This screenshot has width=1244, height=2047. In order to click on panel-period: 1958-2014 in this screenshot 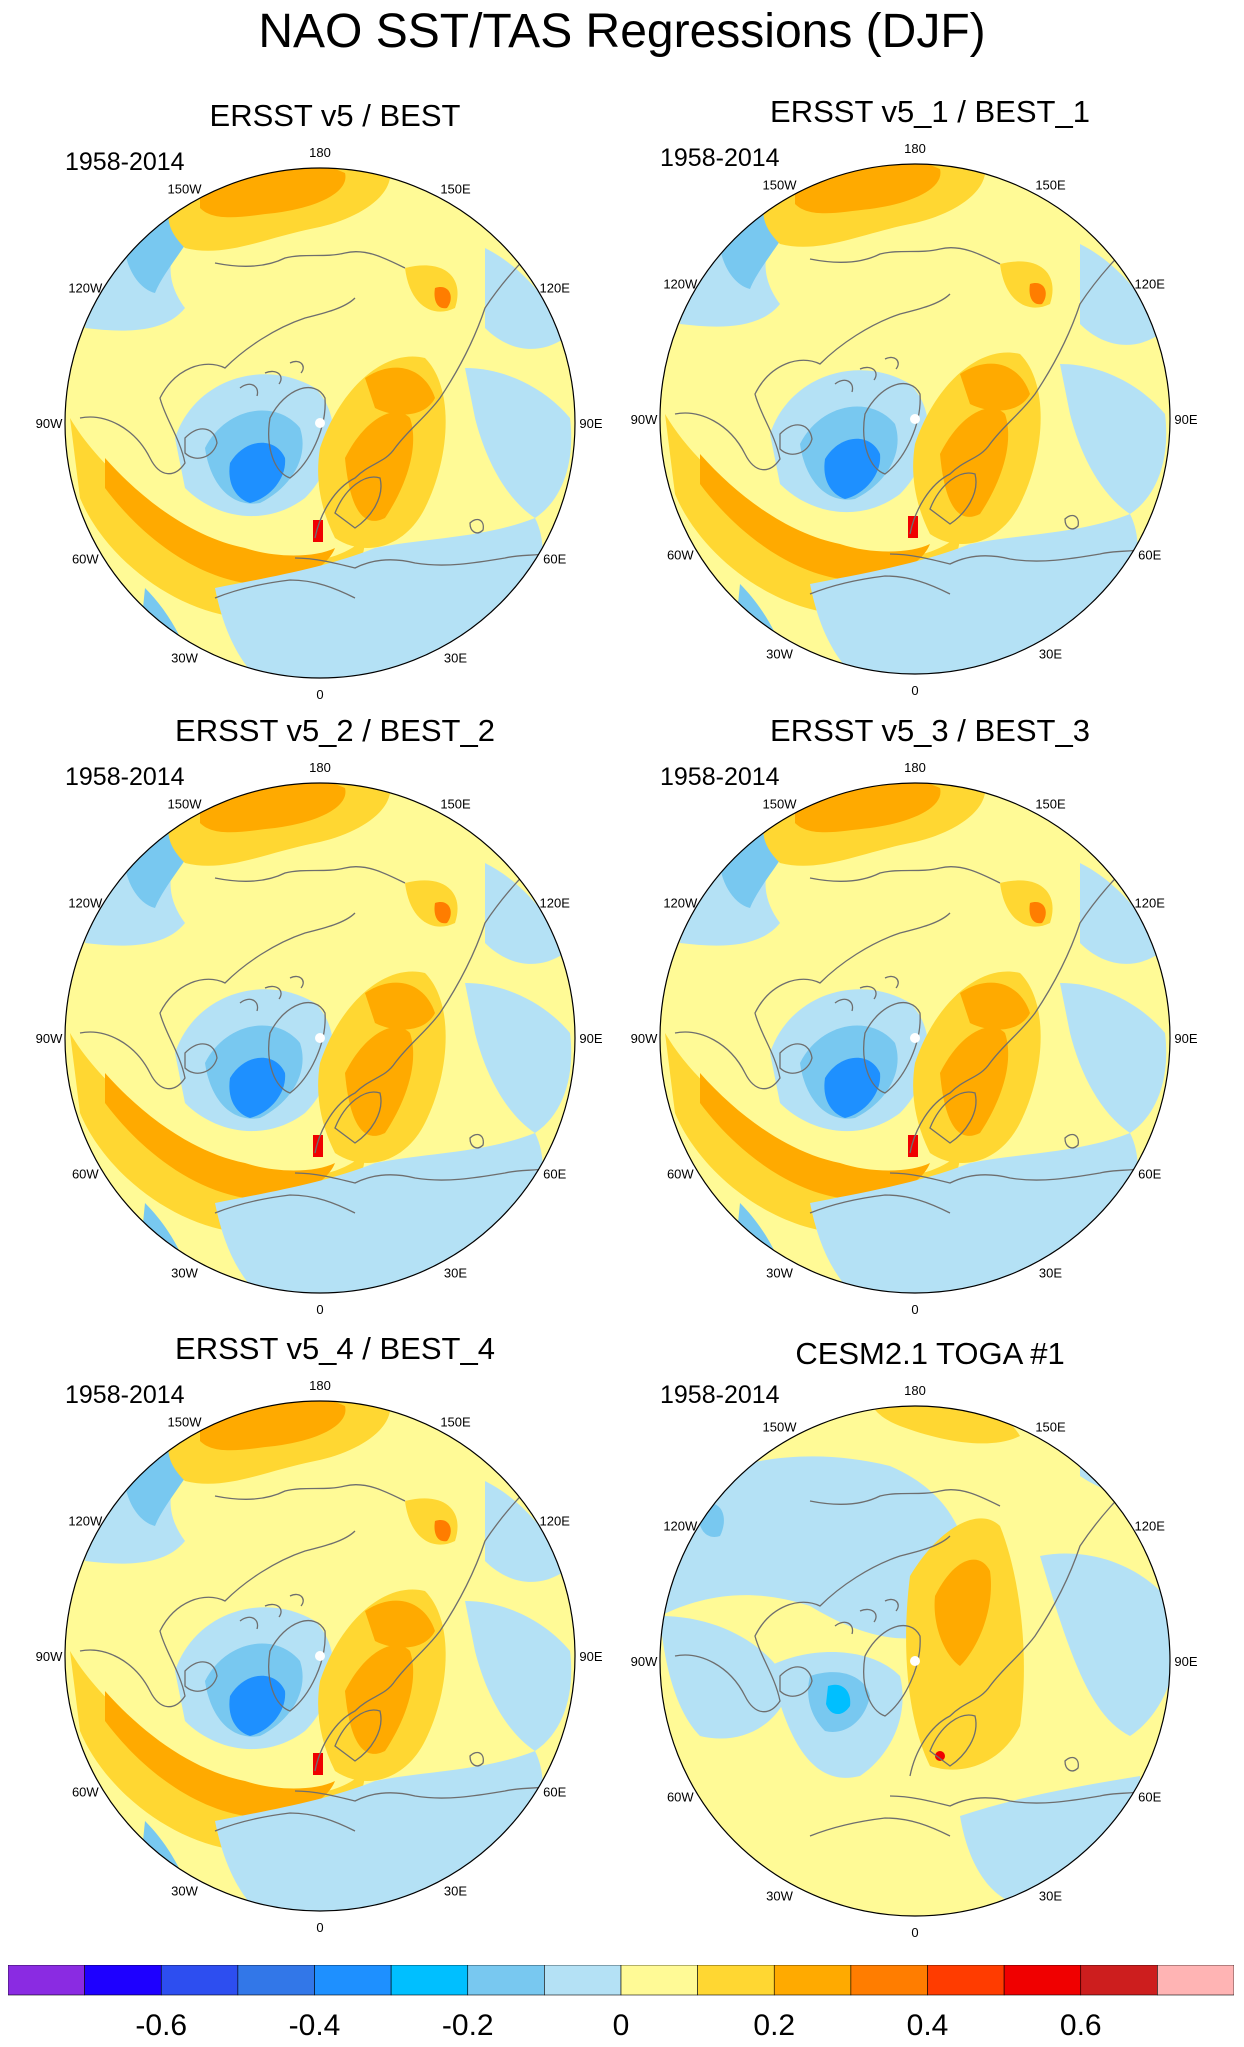, I will do `click(125, 162)`.